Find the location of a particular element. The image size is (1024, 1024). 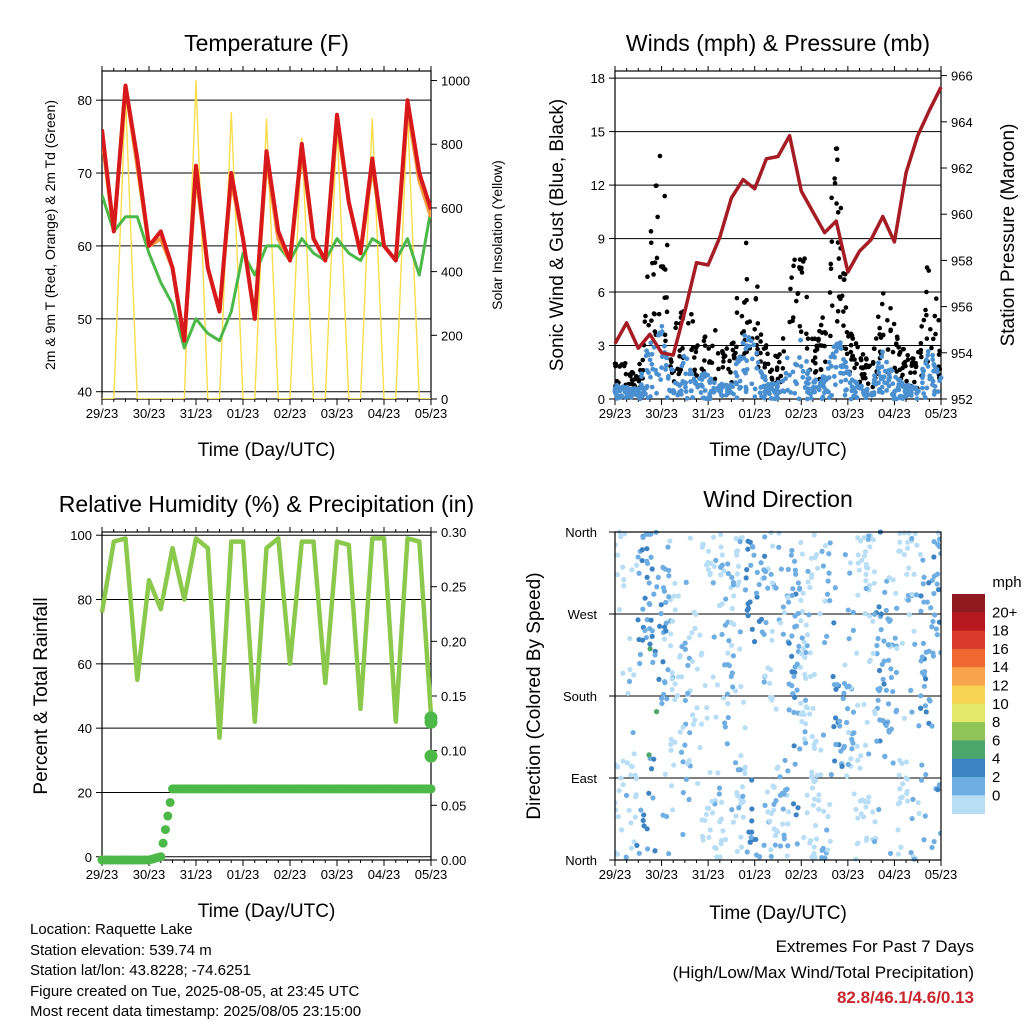

y2-tick-label: 200 is located at coordinates (452, 335).